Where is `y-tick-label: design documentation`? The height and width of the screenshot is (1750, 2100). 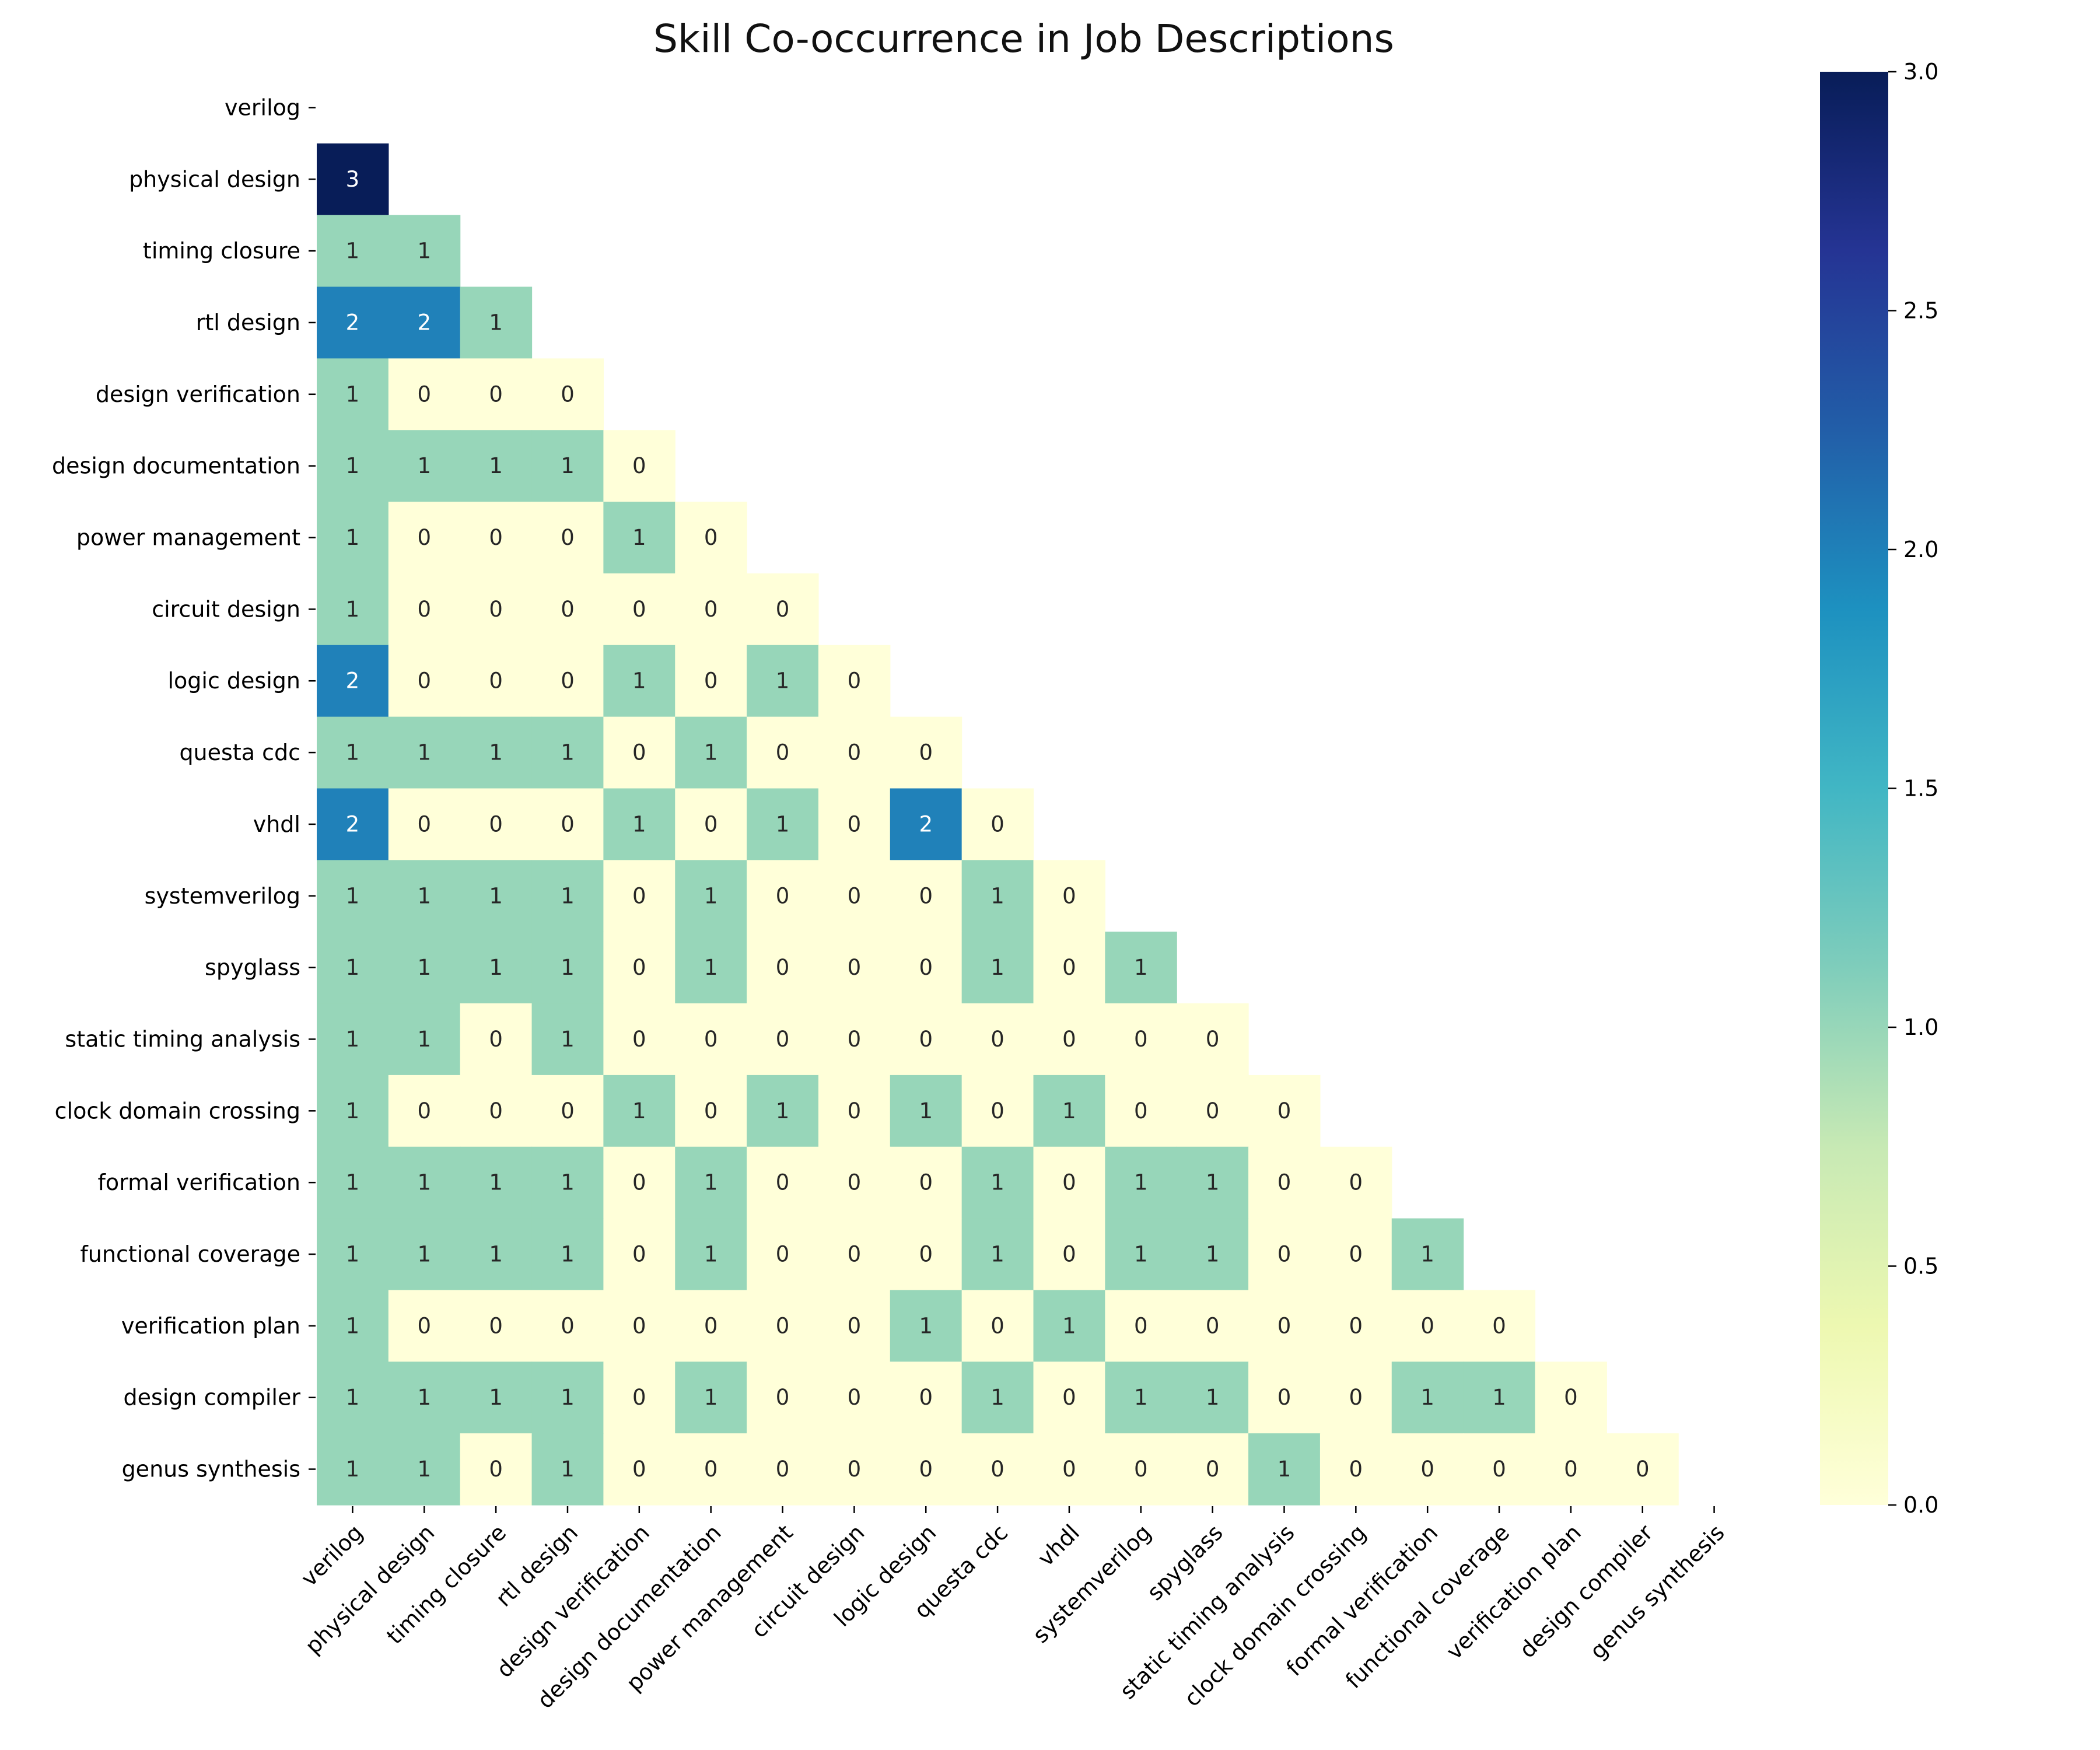 y-tick-label: design documentation is located at coordinates (176, 466).